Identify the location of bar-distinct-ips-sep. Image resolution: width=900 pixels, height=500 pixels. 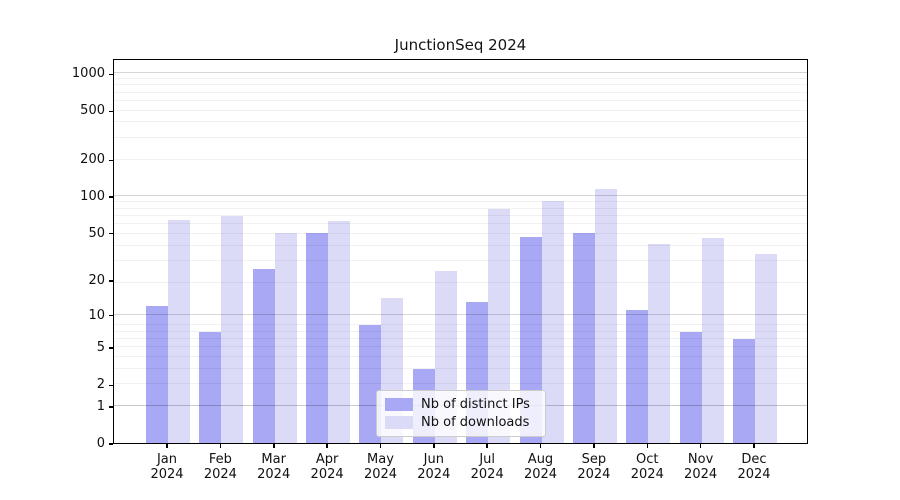
(583, 337).